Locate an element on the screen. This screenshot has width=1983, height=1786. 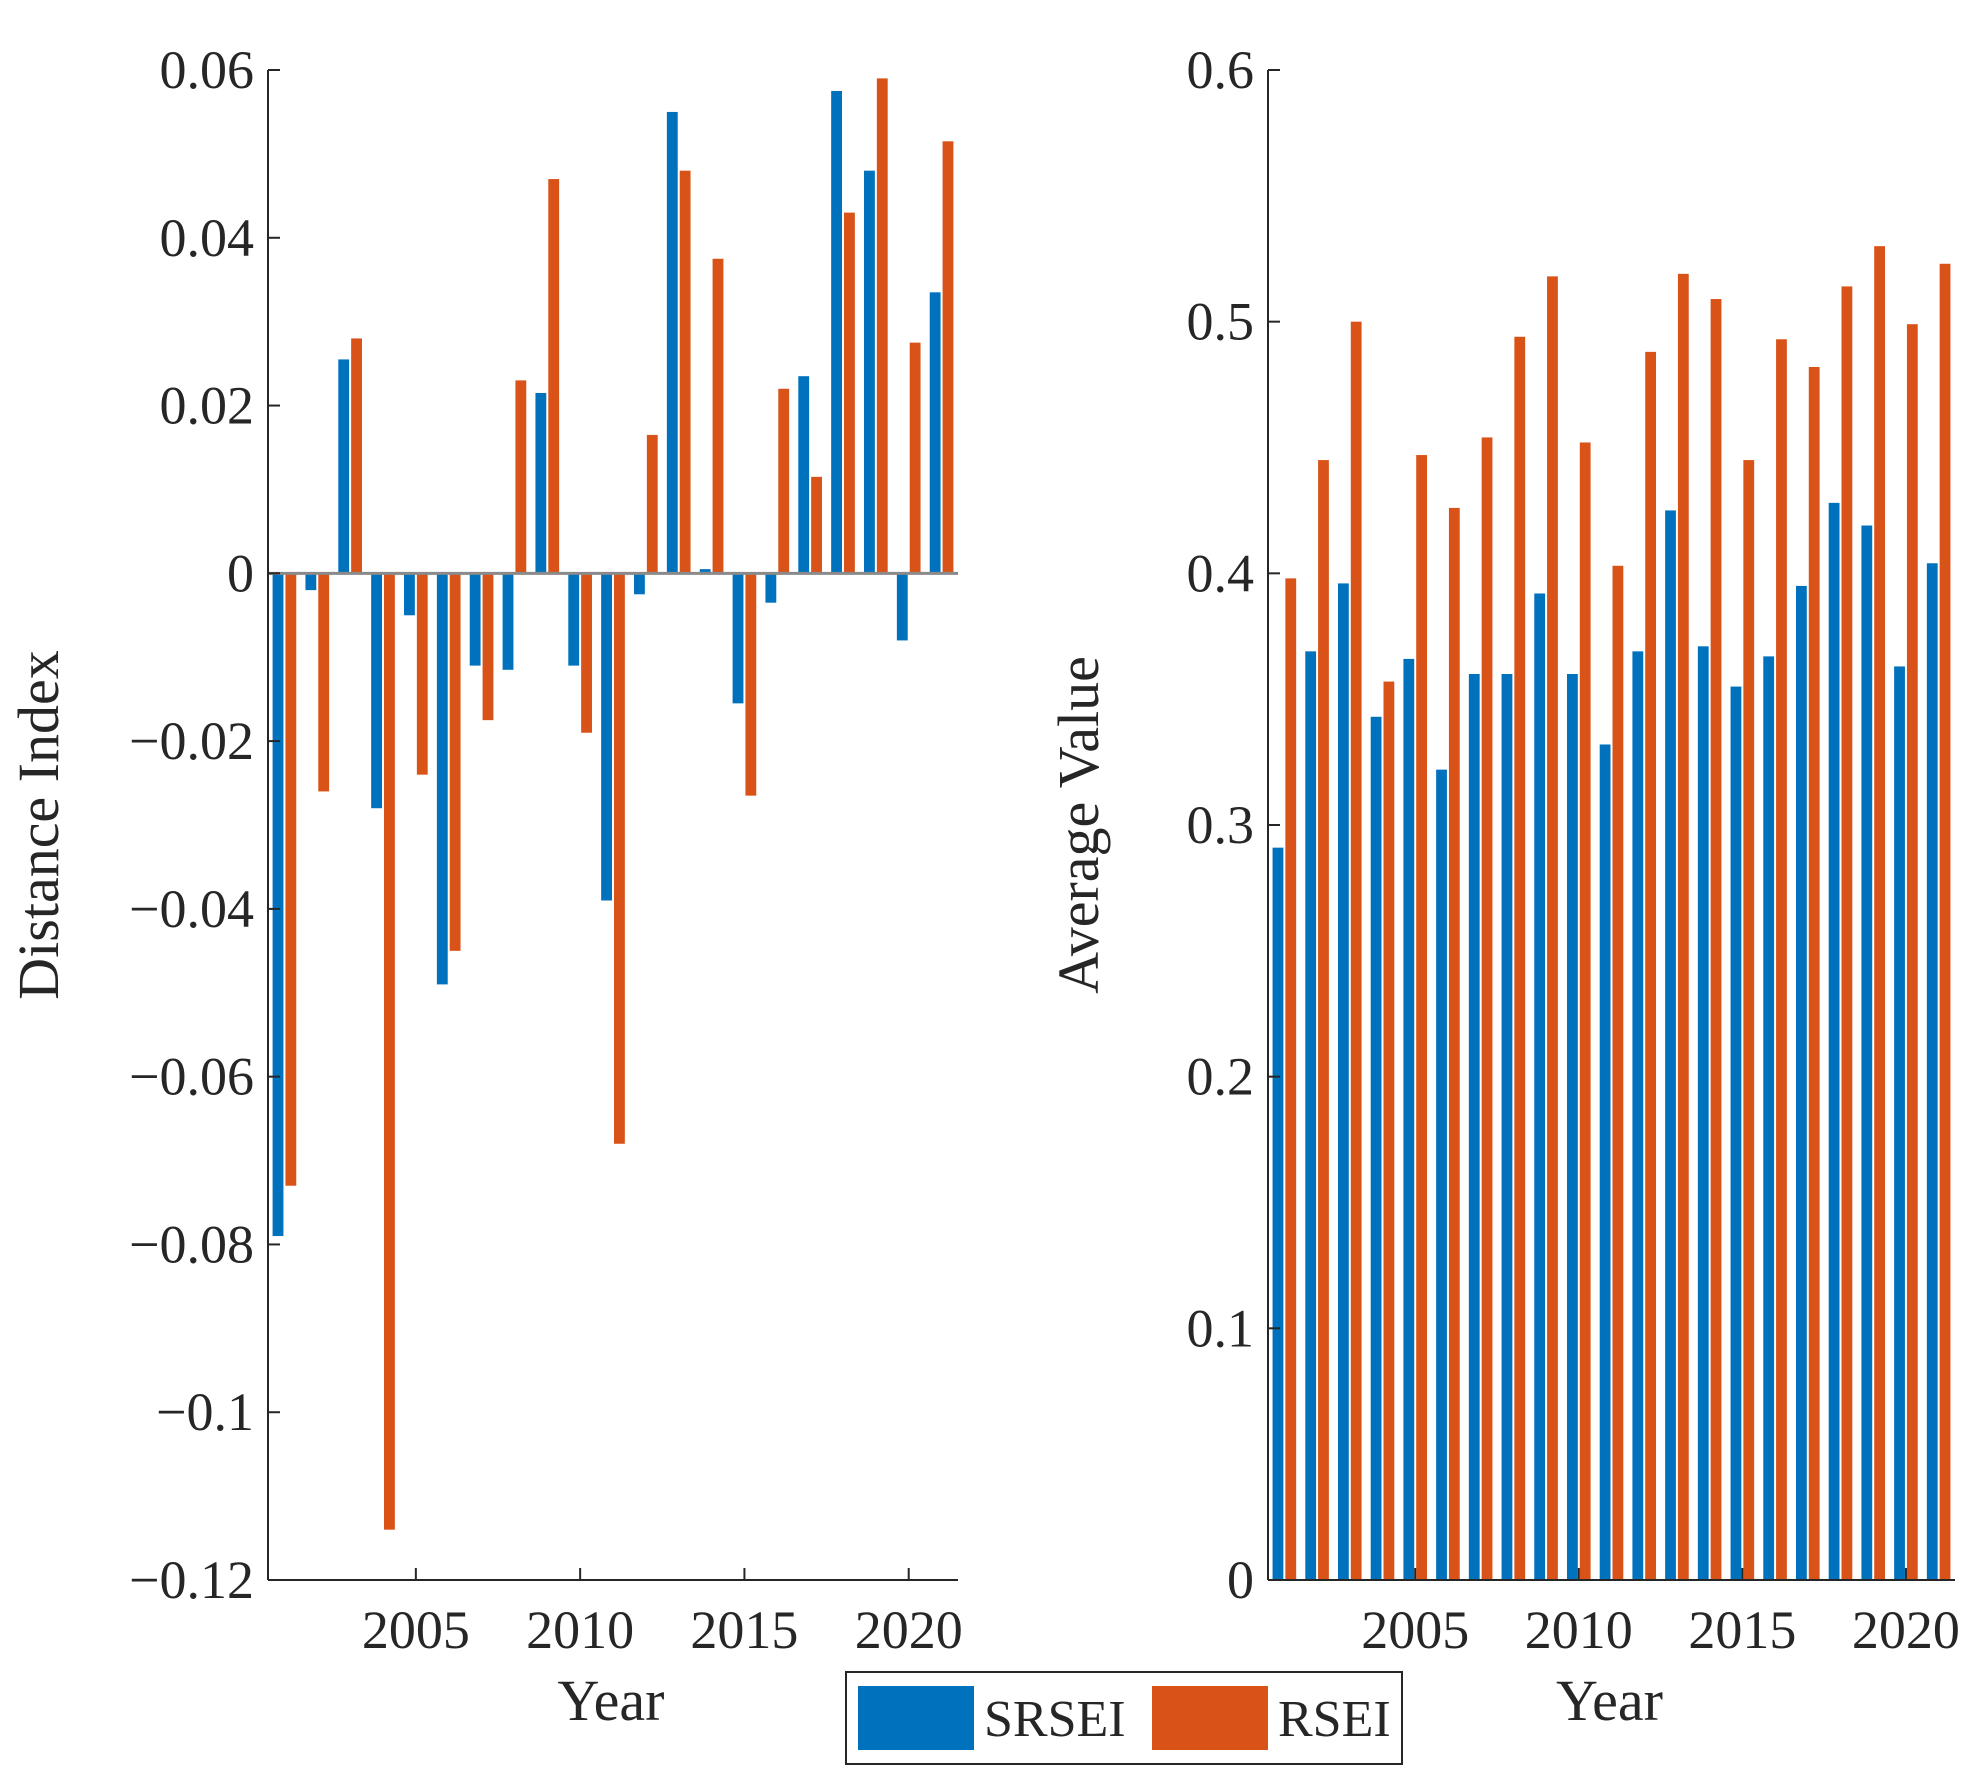
bar-srsei-2010 is located at coordinates (574, 619).